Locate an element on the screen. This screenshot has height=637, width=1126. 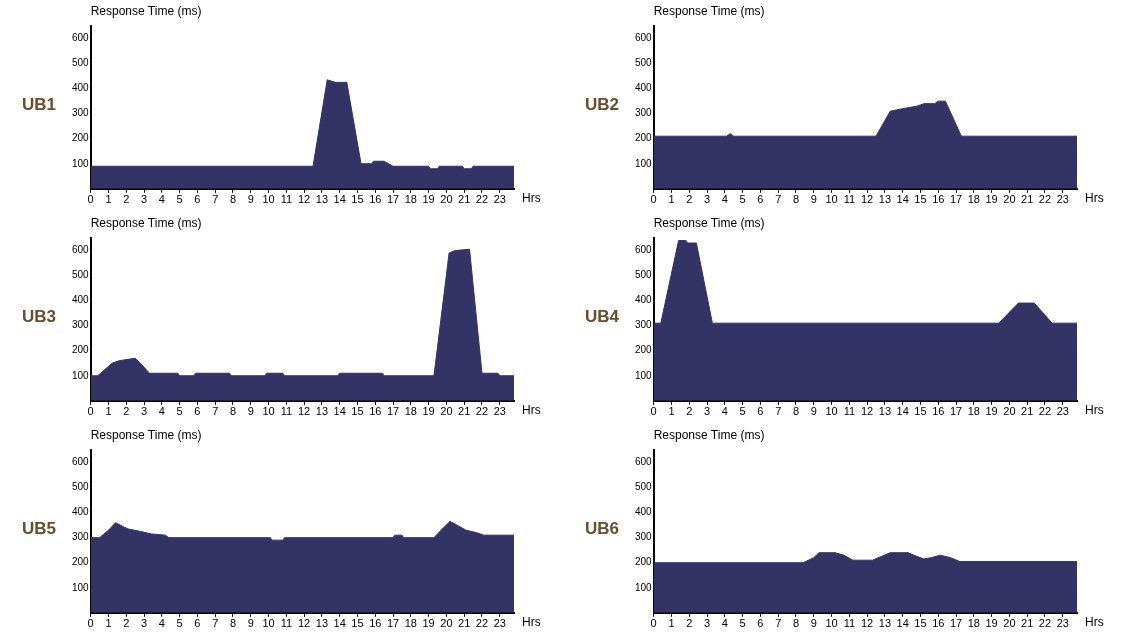
x-tick-label: 1 is located at coordinates (671, 411).